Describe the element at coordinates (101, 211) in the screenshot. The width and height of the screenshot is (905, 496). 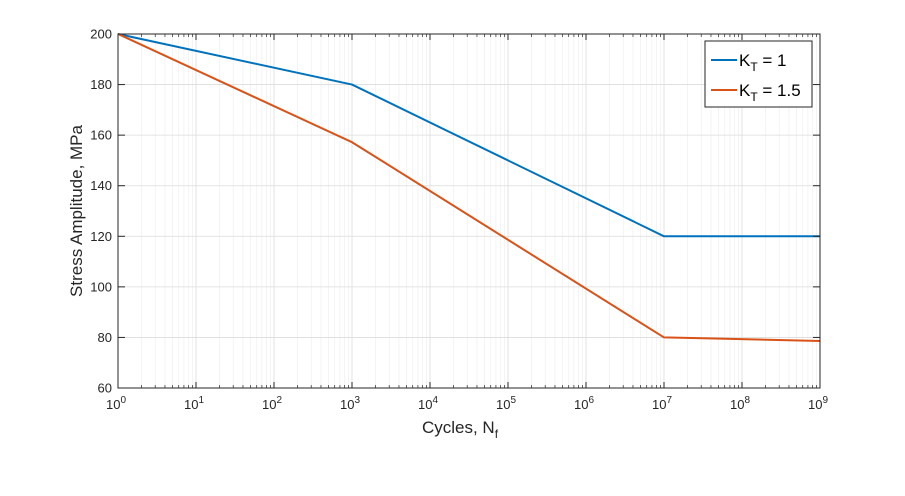
I see `y-tick-labels: 60 80 100 120 140 160 180 200` at that location.